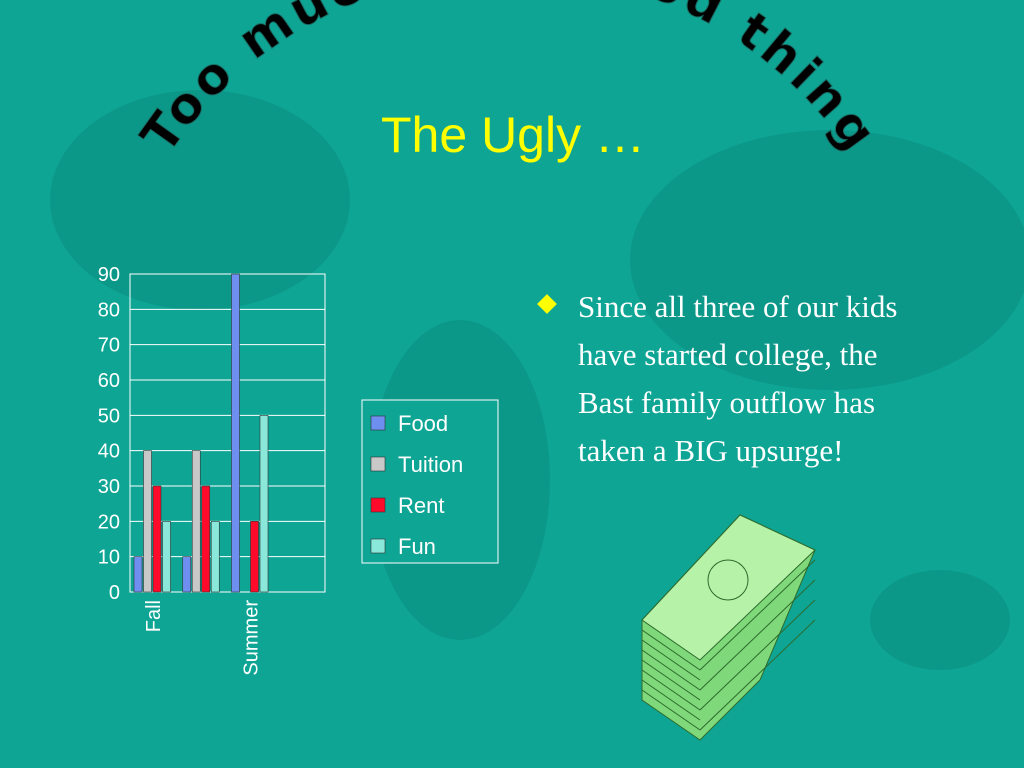 The height and width of the screenshot is (768, 1024). I want to click on x-tick-label: Summer, so click(252, 638).